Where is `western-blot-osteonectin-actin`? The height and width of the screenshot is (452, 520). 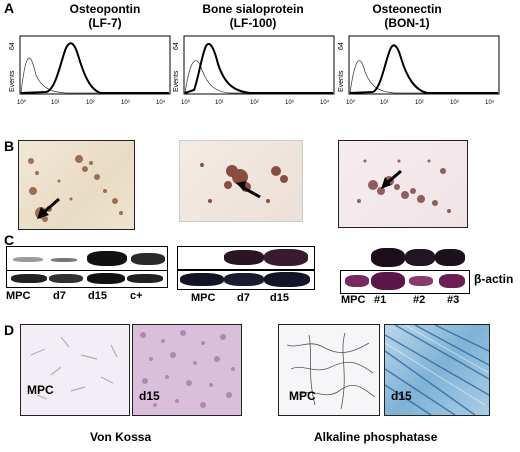
western-blot-osteonectin-actin is located at coordinates (405, 282).